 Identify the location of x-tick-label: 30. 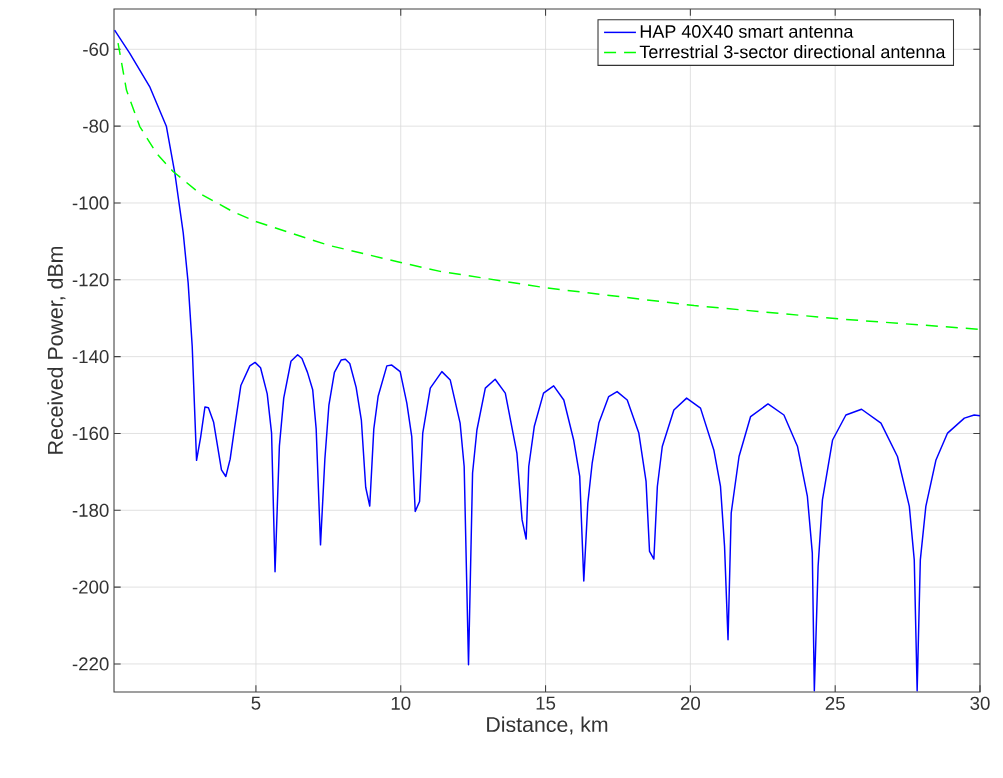
(980, 703).